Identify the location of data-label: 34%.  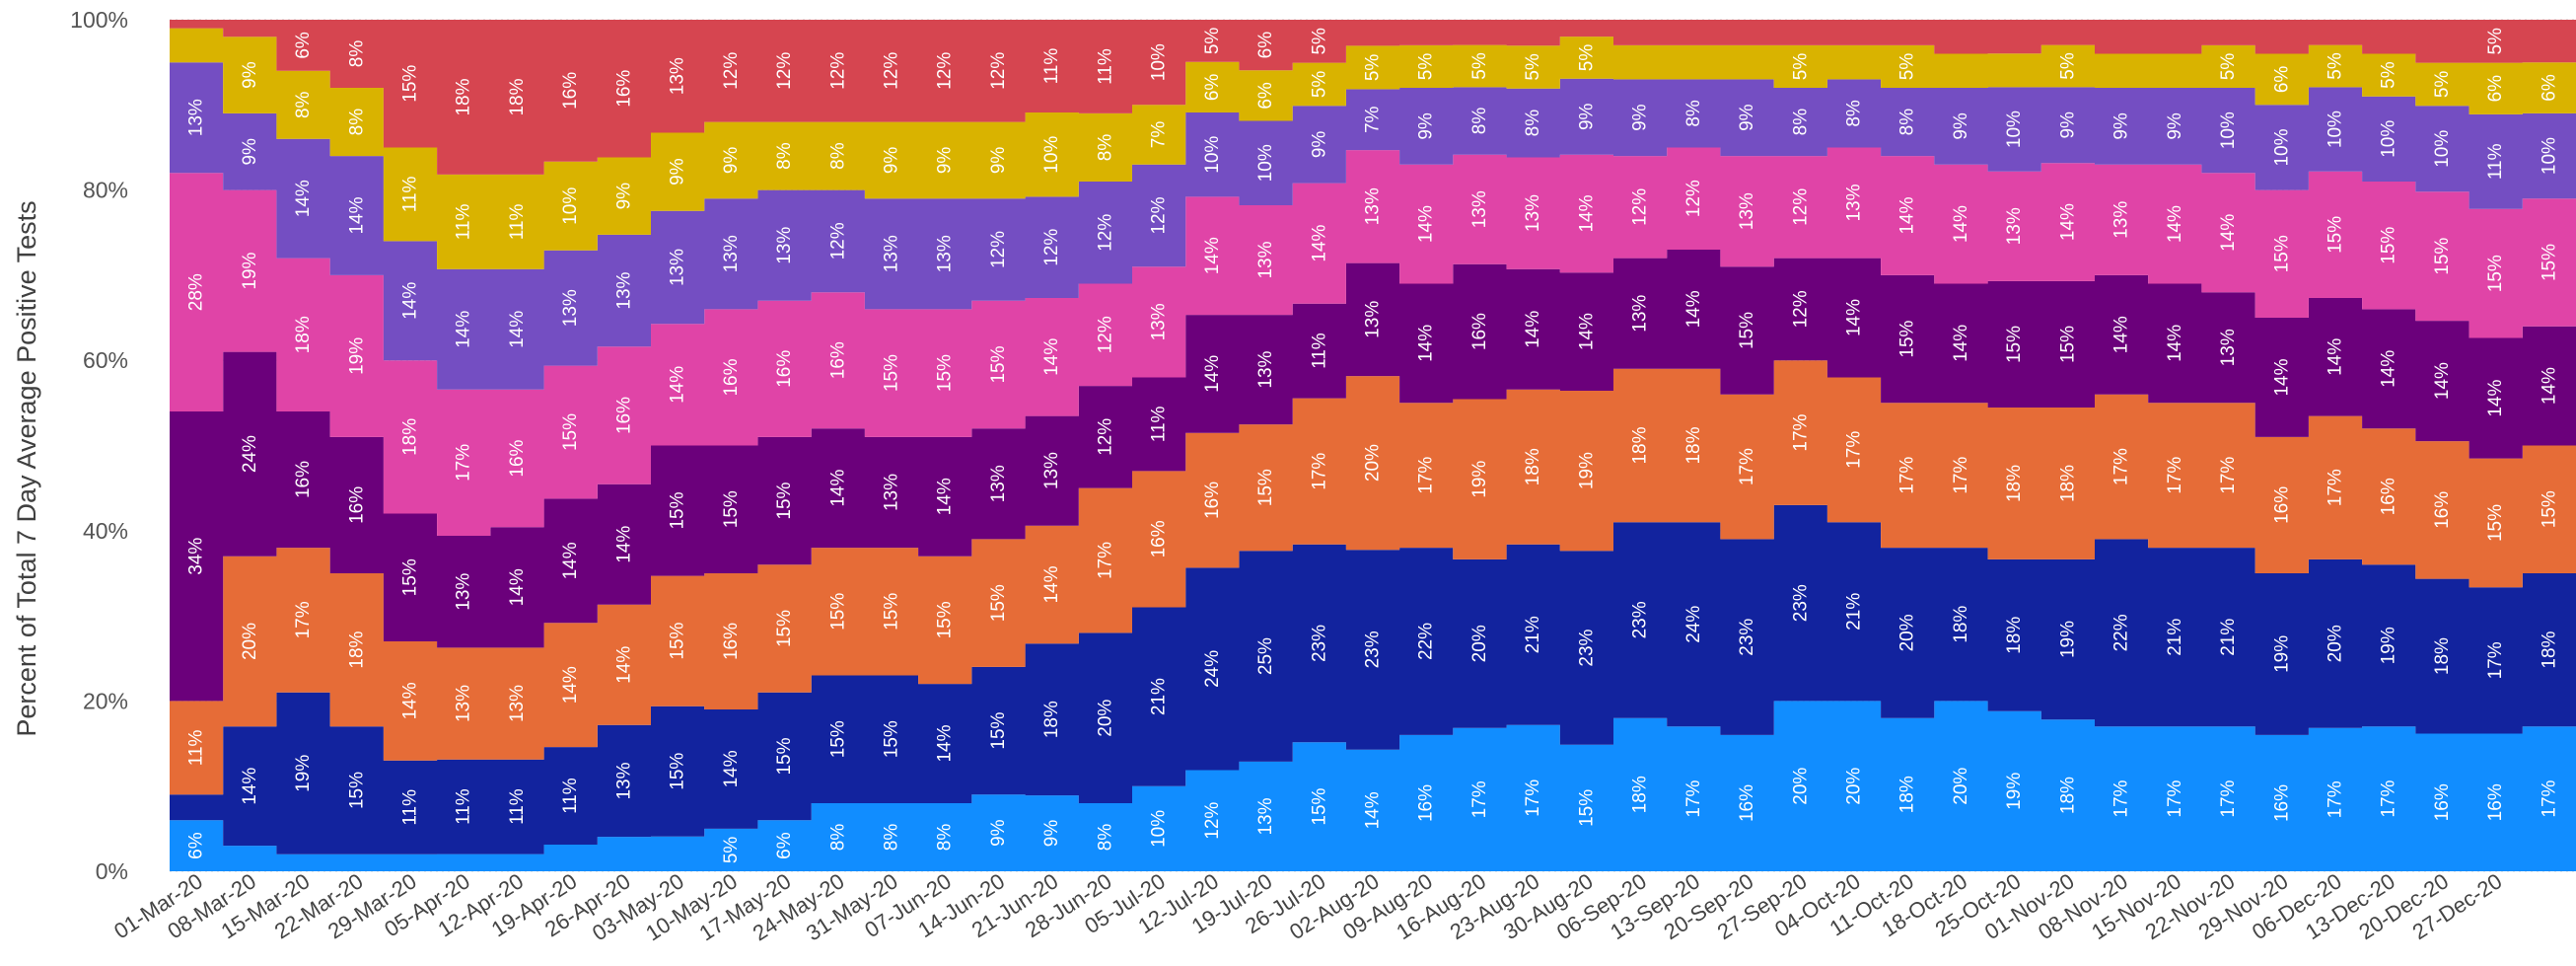
(196, 556).